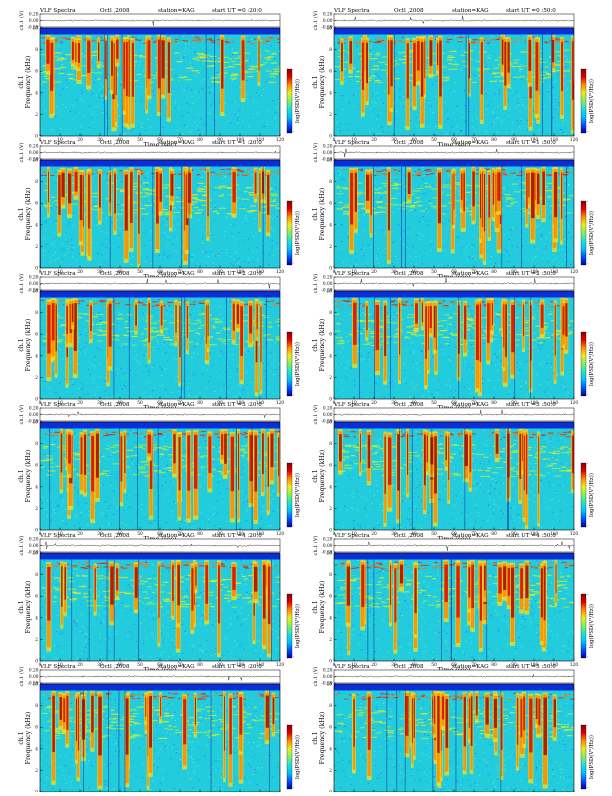  Describe the element at coordinates (237, 667) in the screenshot. I see `panel-start-ut: start UT =5 :20:0` at that location.